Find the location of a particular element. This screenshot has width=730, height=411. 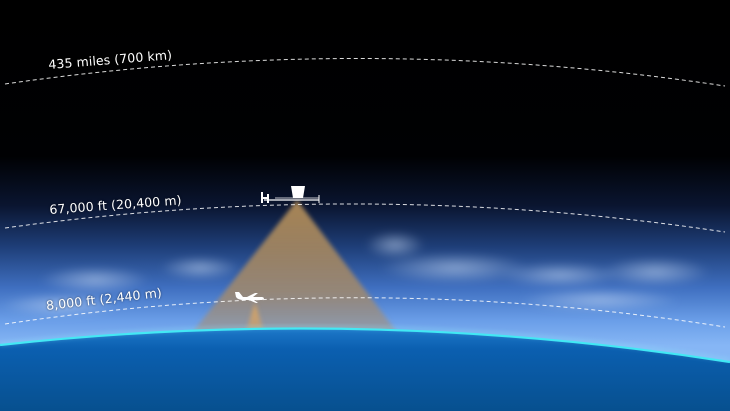

aircraft-icon is located at coordinates (249, 297).